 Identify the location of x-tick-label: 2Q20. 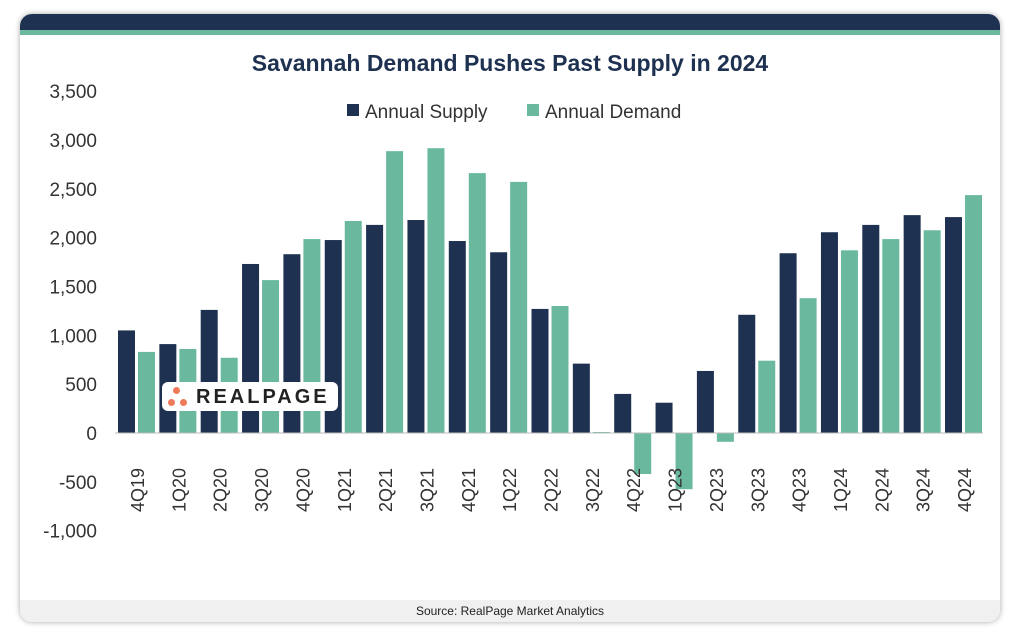
(221, 490).